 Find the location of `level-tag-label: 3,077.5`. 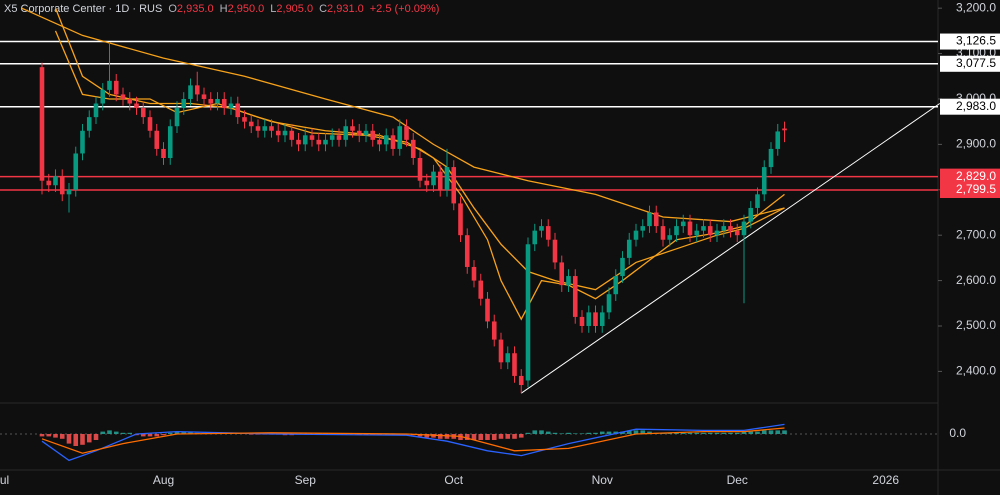

level-tag-label: 3,077.5 is located at coordinates (976, 63).